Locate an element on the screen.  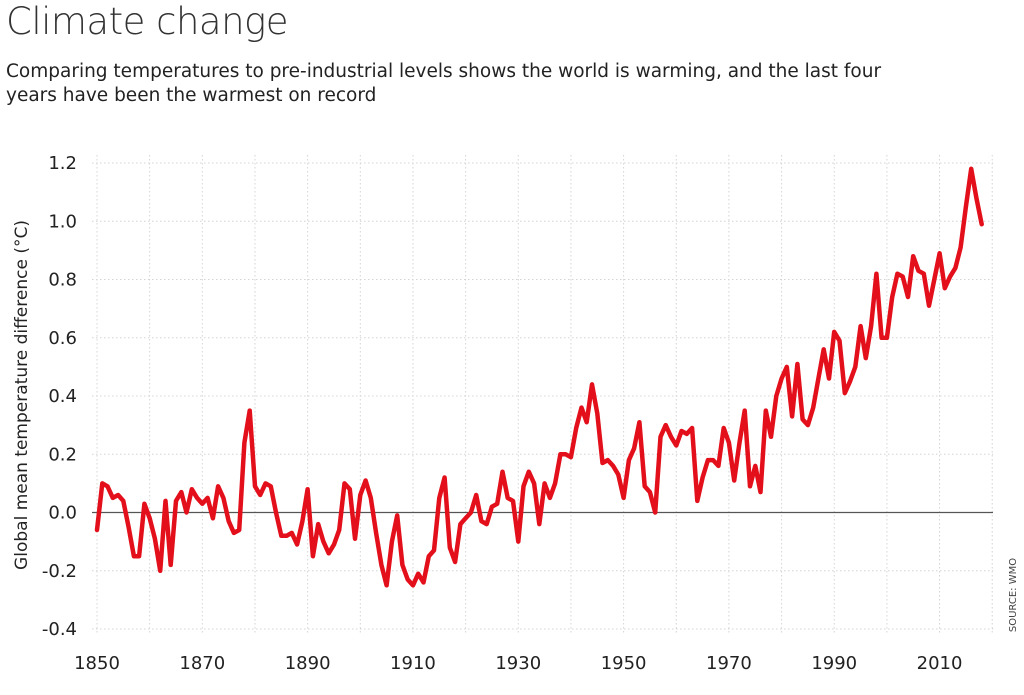
x-tick-label: 1890 is located at coordinates (308, 663).